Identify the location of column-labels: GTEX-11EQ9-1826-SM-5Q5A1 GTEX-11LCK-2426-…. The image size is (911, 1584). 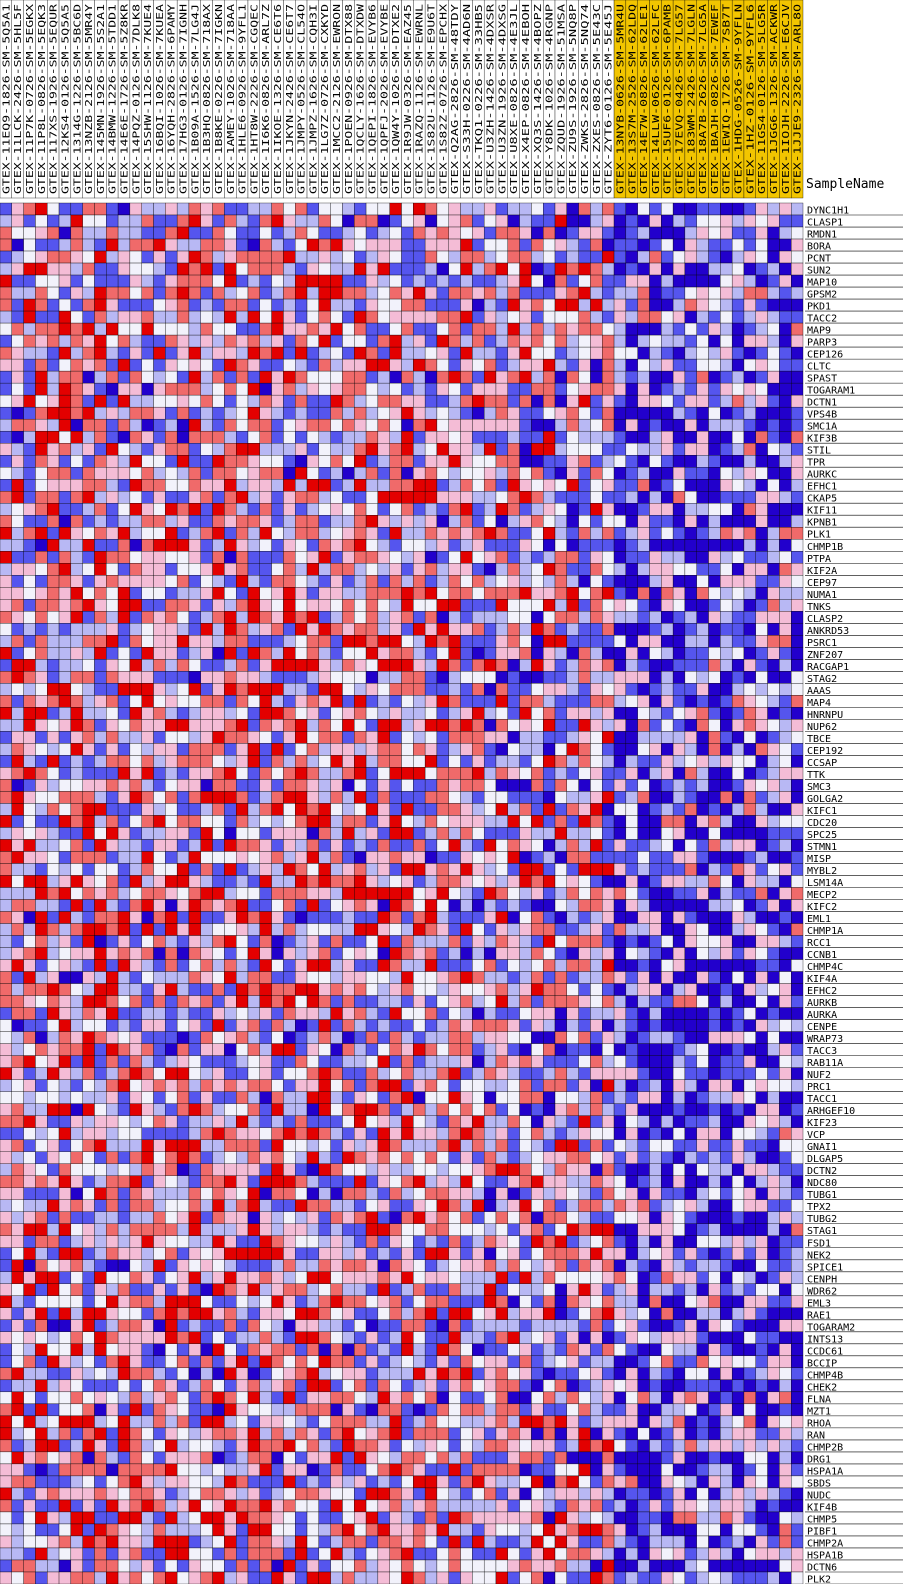
(402, 98).